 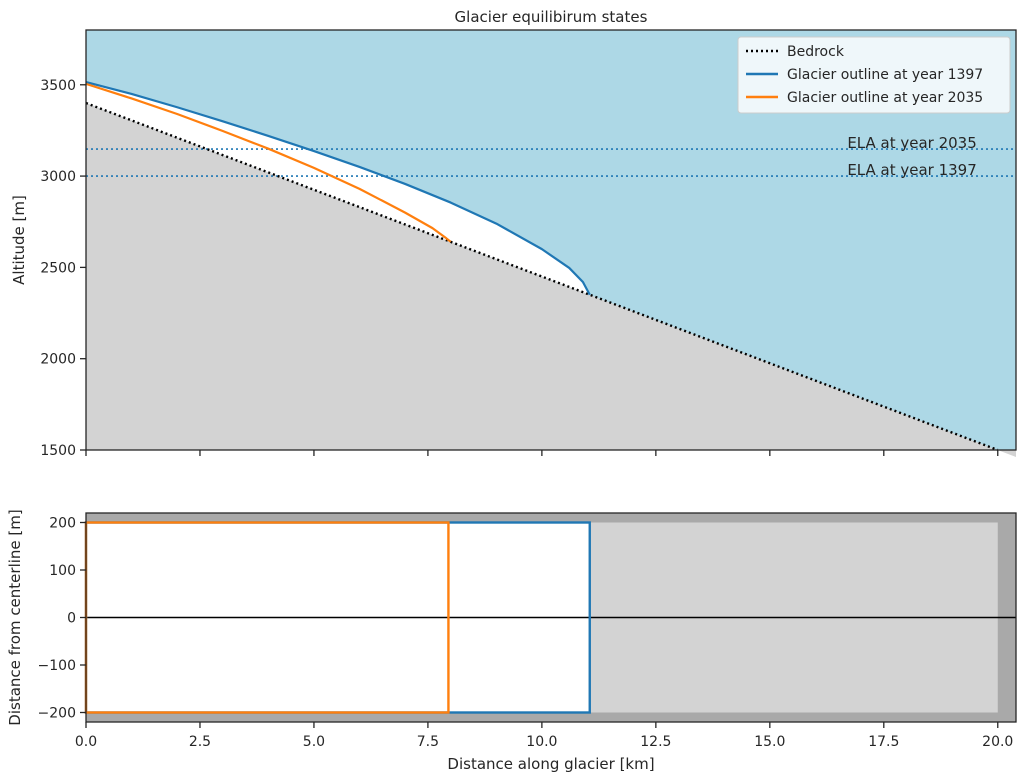 I want to click on bottom-x-tick-label-6: 15.0, so click(x=769, y=742).